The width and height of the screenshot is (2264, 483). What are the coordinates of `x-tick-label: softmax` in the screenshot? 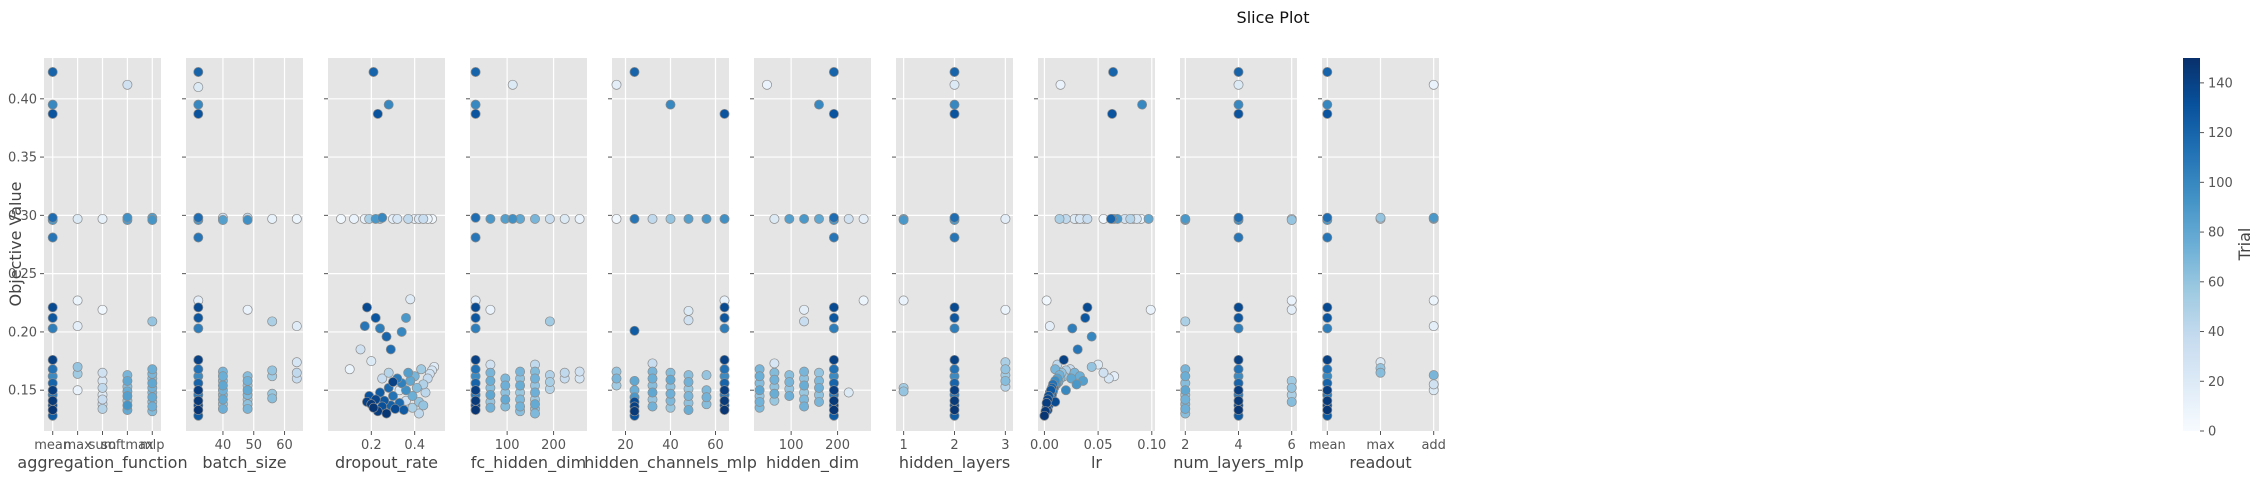 It's located at (127, 445).